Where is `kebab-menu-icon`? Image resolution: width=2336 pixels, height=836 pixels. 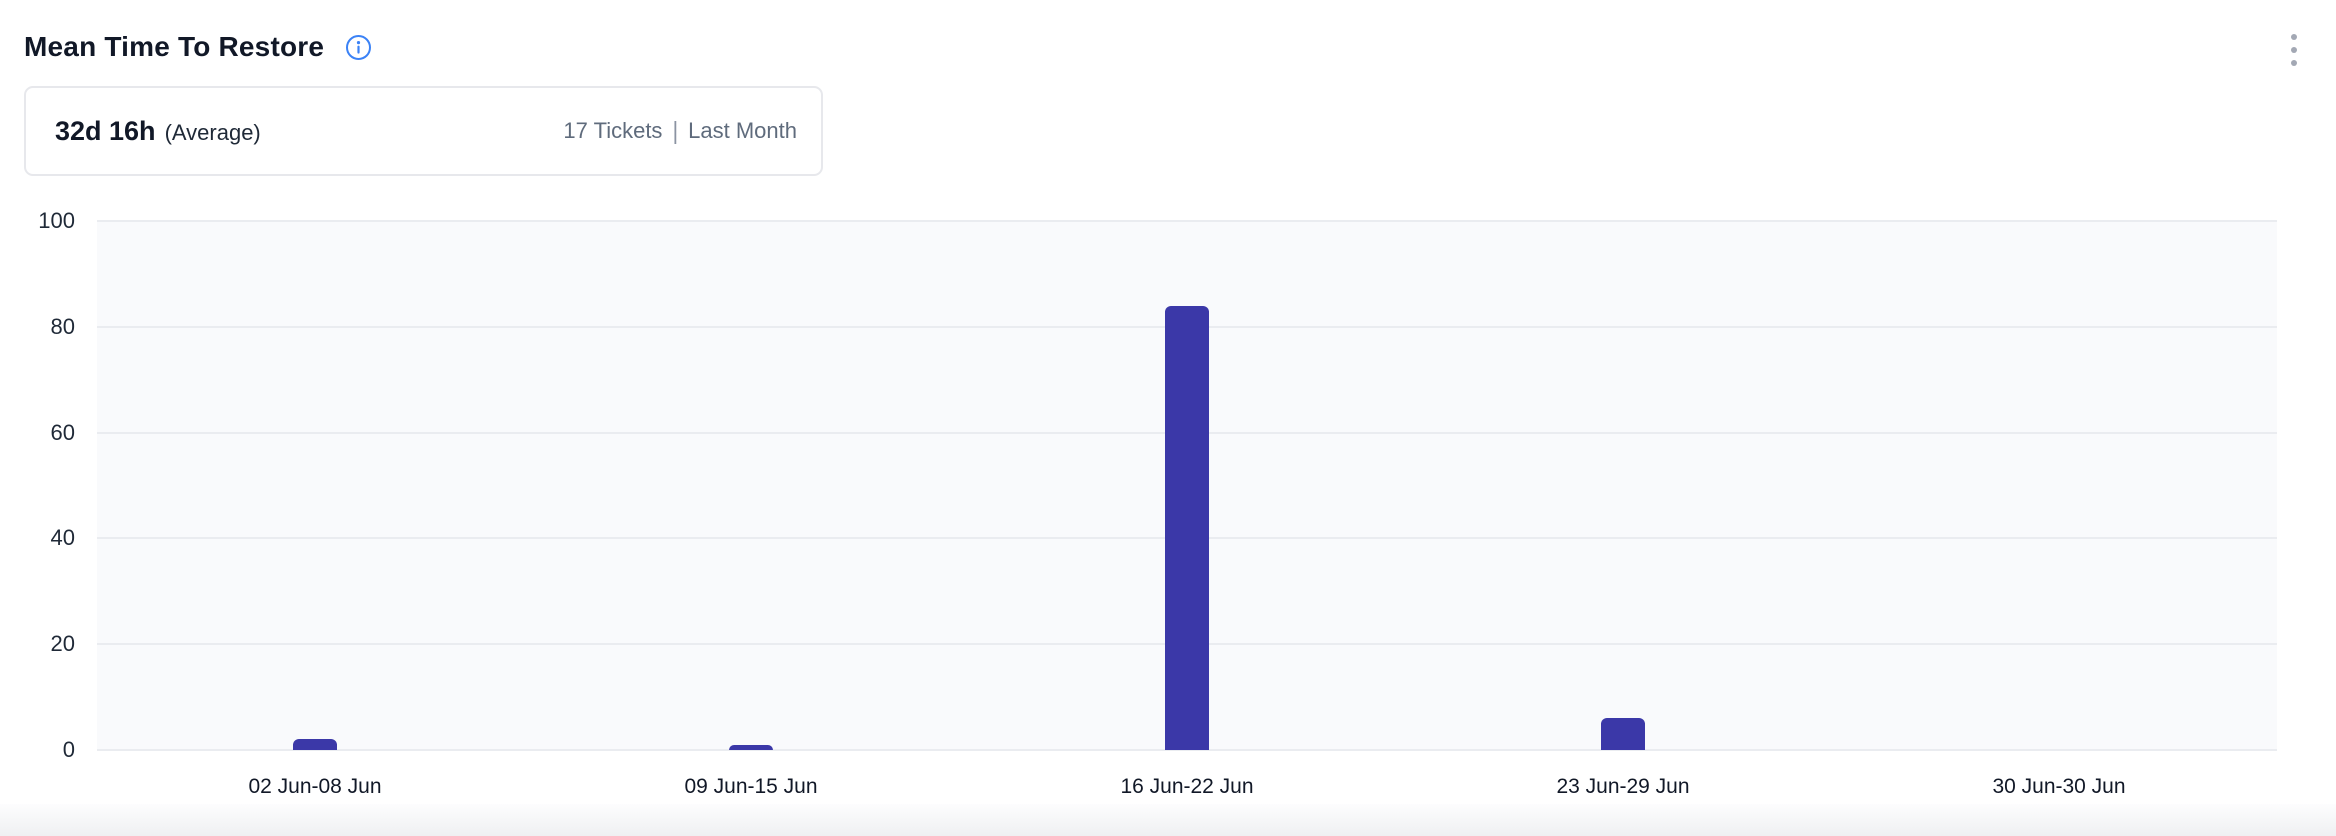
kebab-menu-icon is located at coordinates (2294, 50).